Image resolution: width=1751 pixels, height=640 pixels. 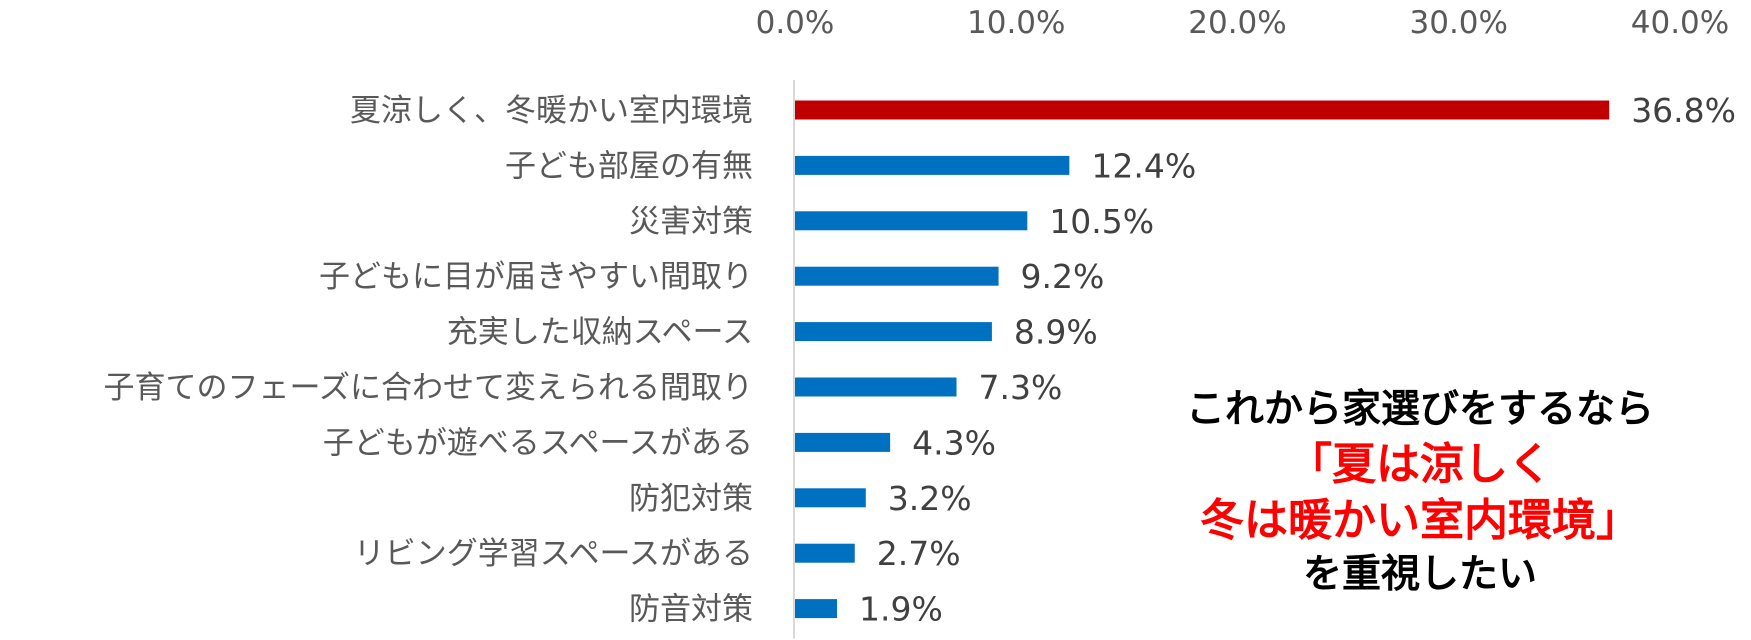 What do you see at coordinates (691, 499) in the screenshot?
I see `category-label: 防犯対策` at bounding box center [691, 499].